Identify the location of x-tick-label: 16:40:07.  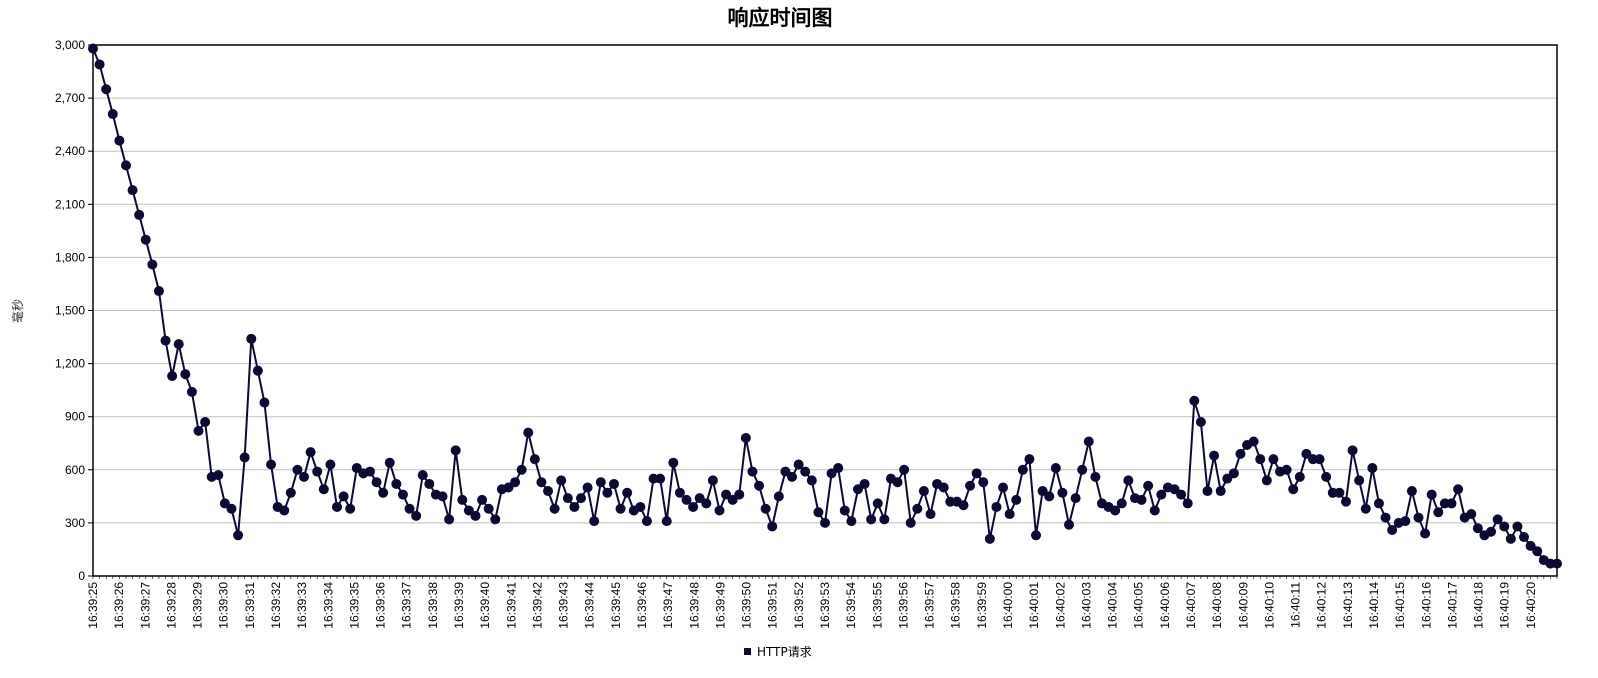
(1191, 605).